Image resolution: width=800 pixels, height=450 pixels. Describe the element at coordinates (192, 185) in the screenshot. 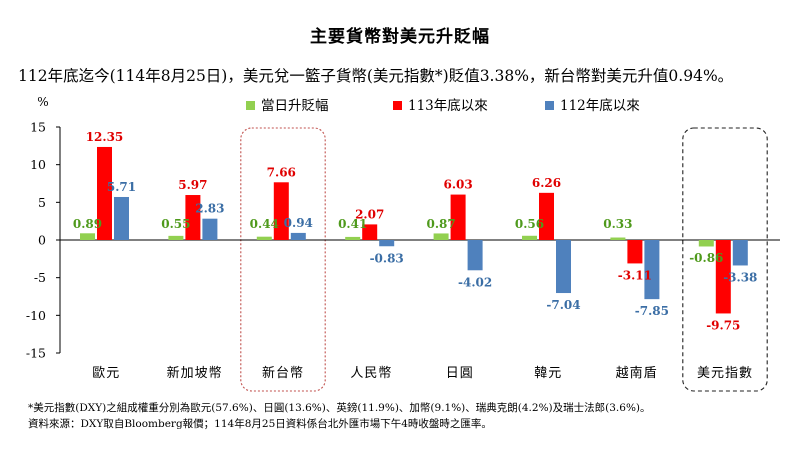

I see `data-label: 5.97` at that location.